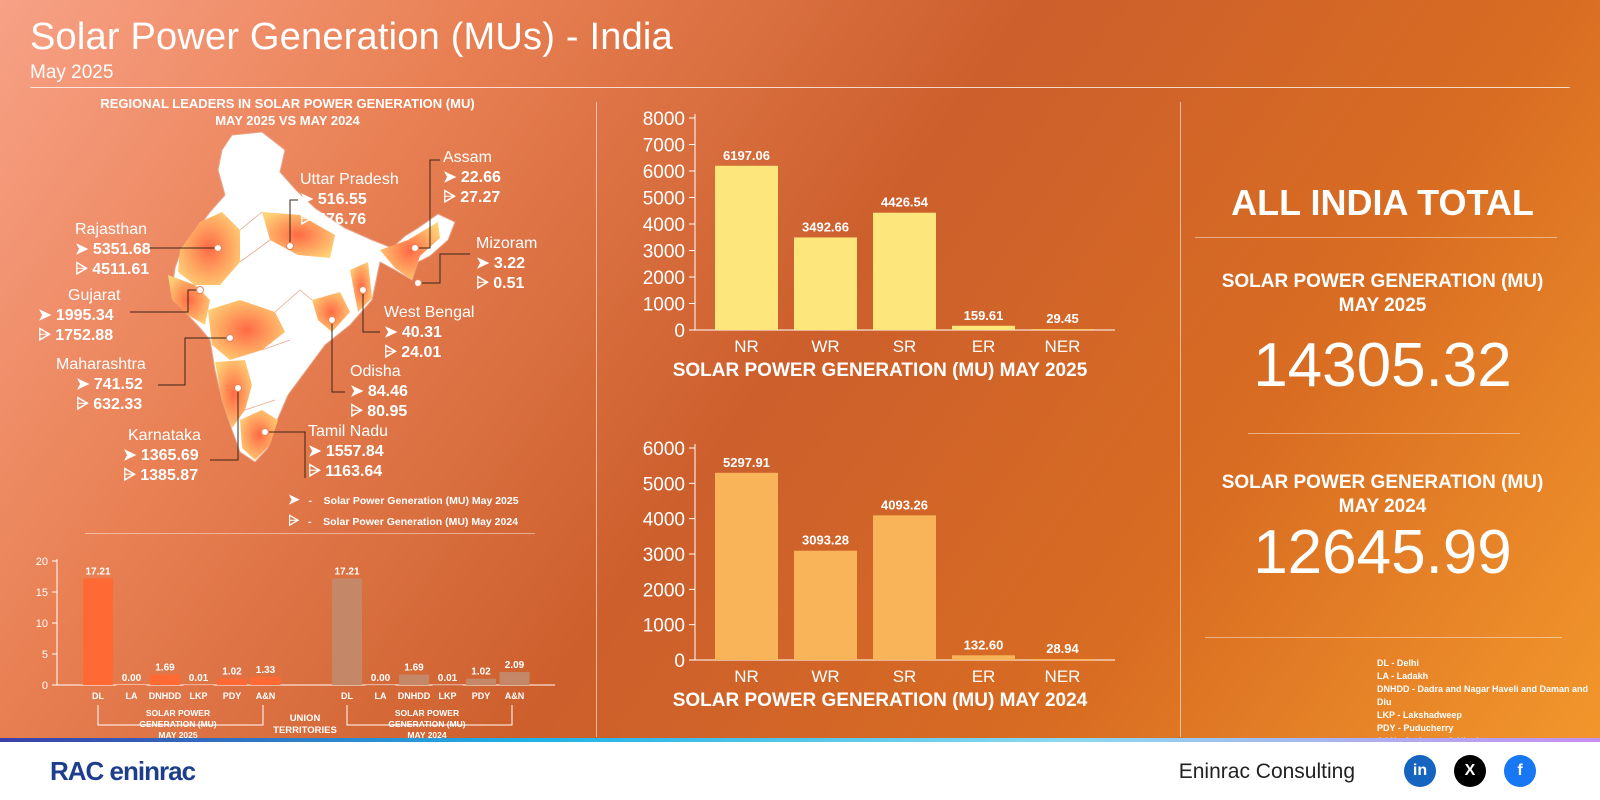 Image resolution: width=1600 pixels, height=800 pixels. I want to click on ut-x-tick-label: DNHDD, so click(165, 696).